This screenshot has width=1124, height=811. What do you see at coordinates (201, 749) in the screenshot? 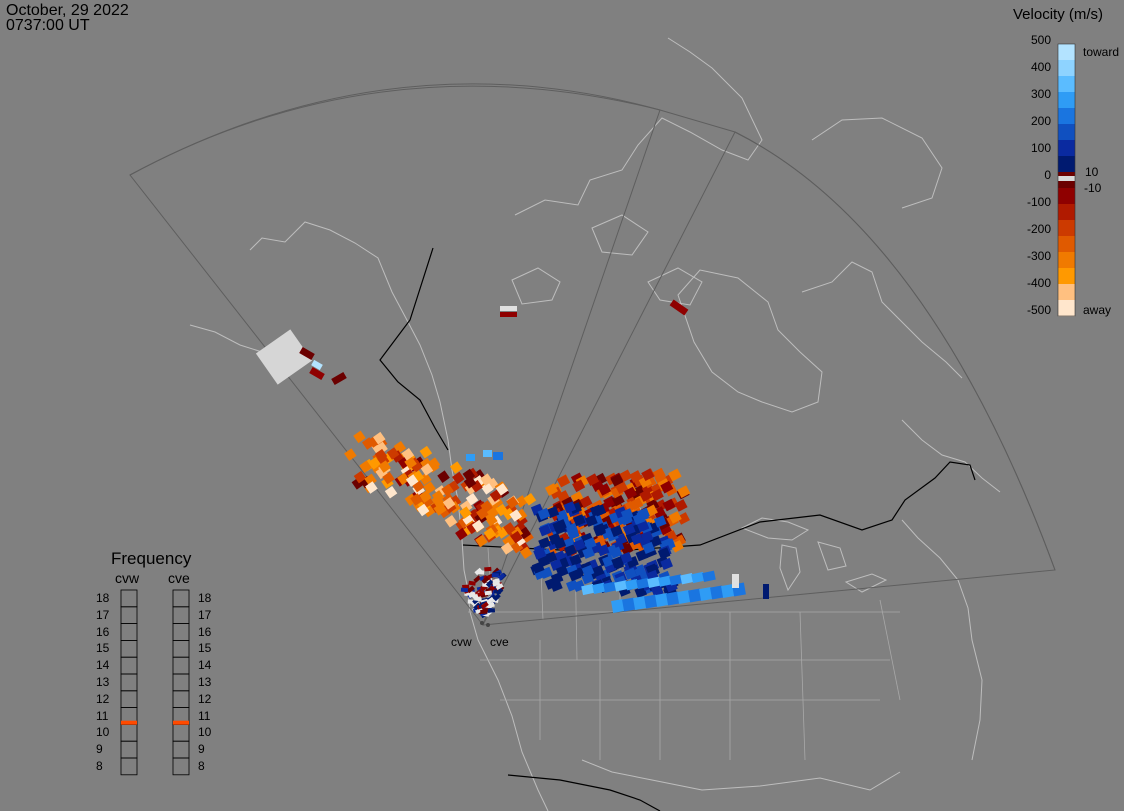
I see `frequency-scale-label-right: 9` at bounding box center [201, 749].